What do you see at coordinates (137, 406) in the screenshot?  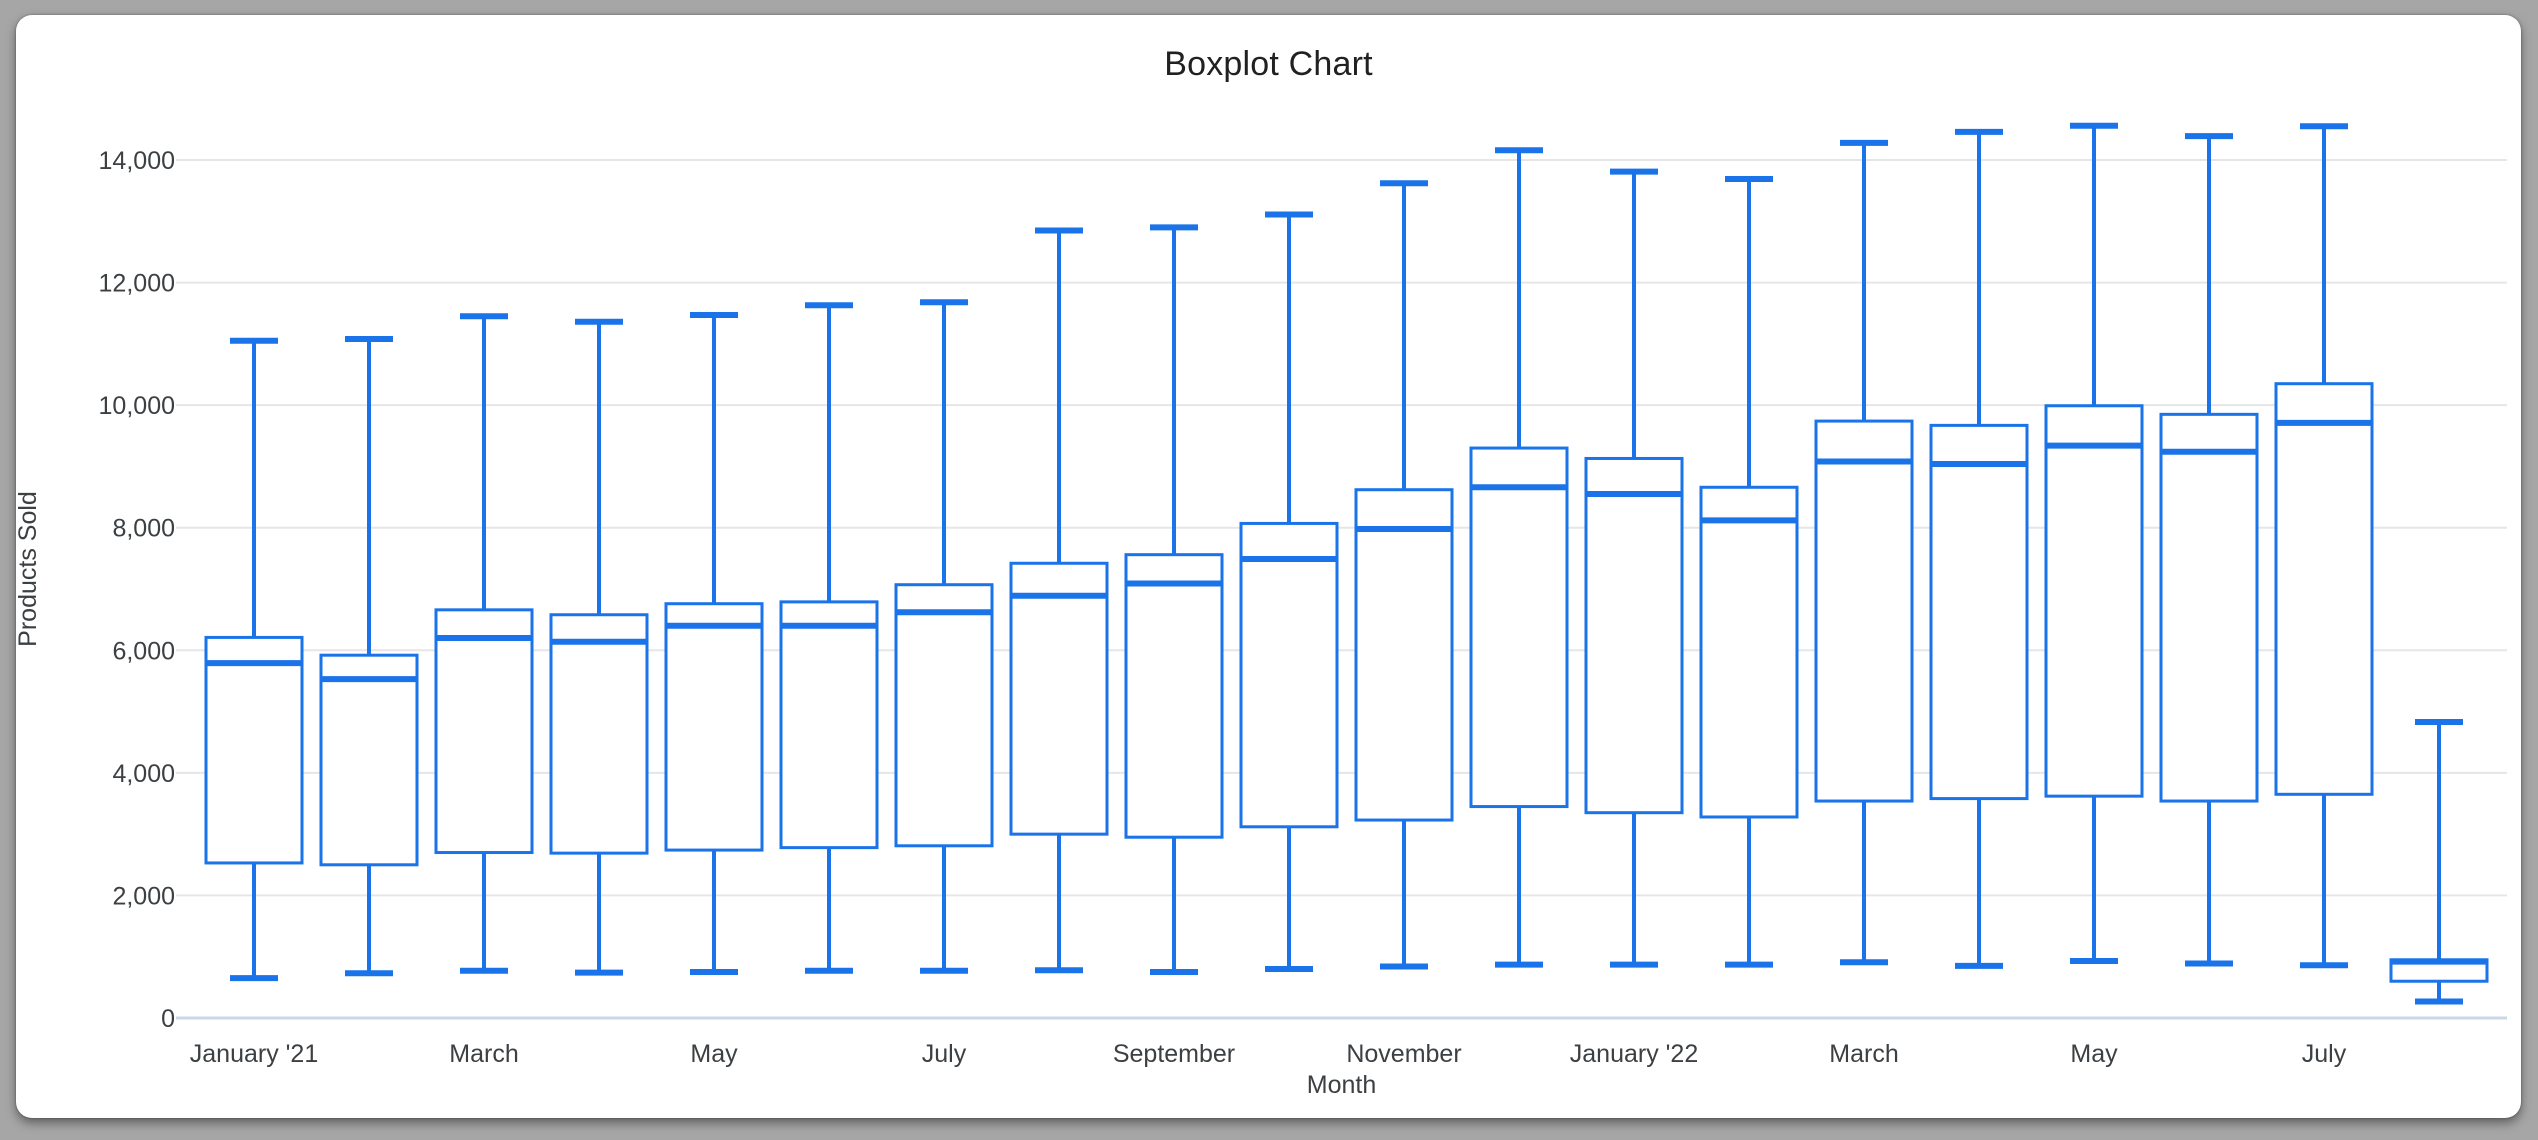 I see `y-tick-label: 10,000` at bounding box center [137, 406].